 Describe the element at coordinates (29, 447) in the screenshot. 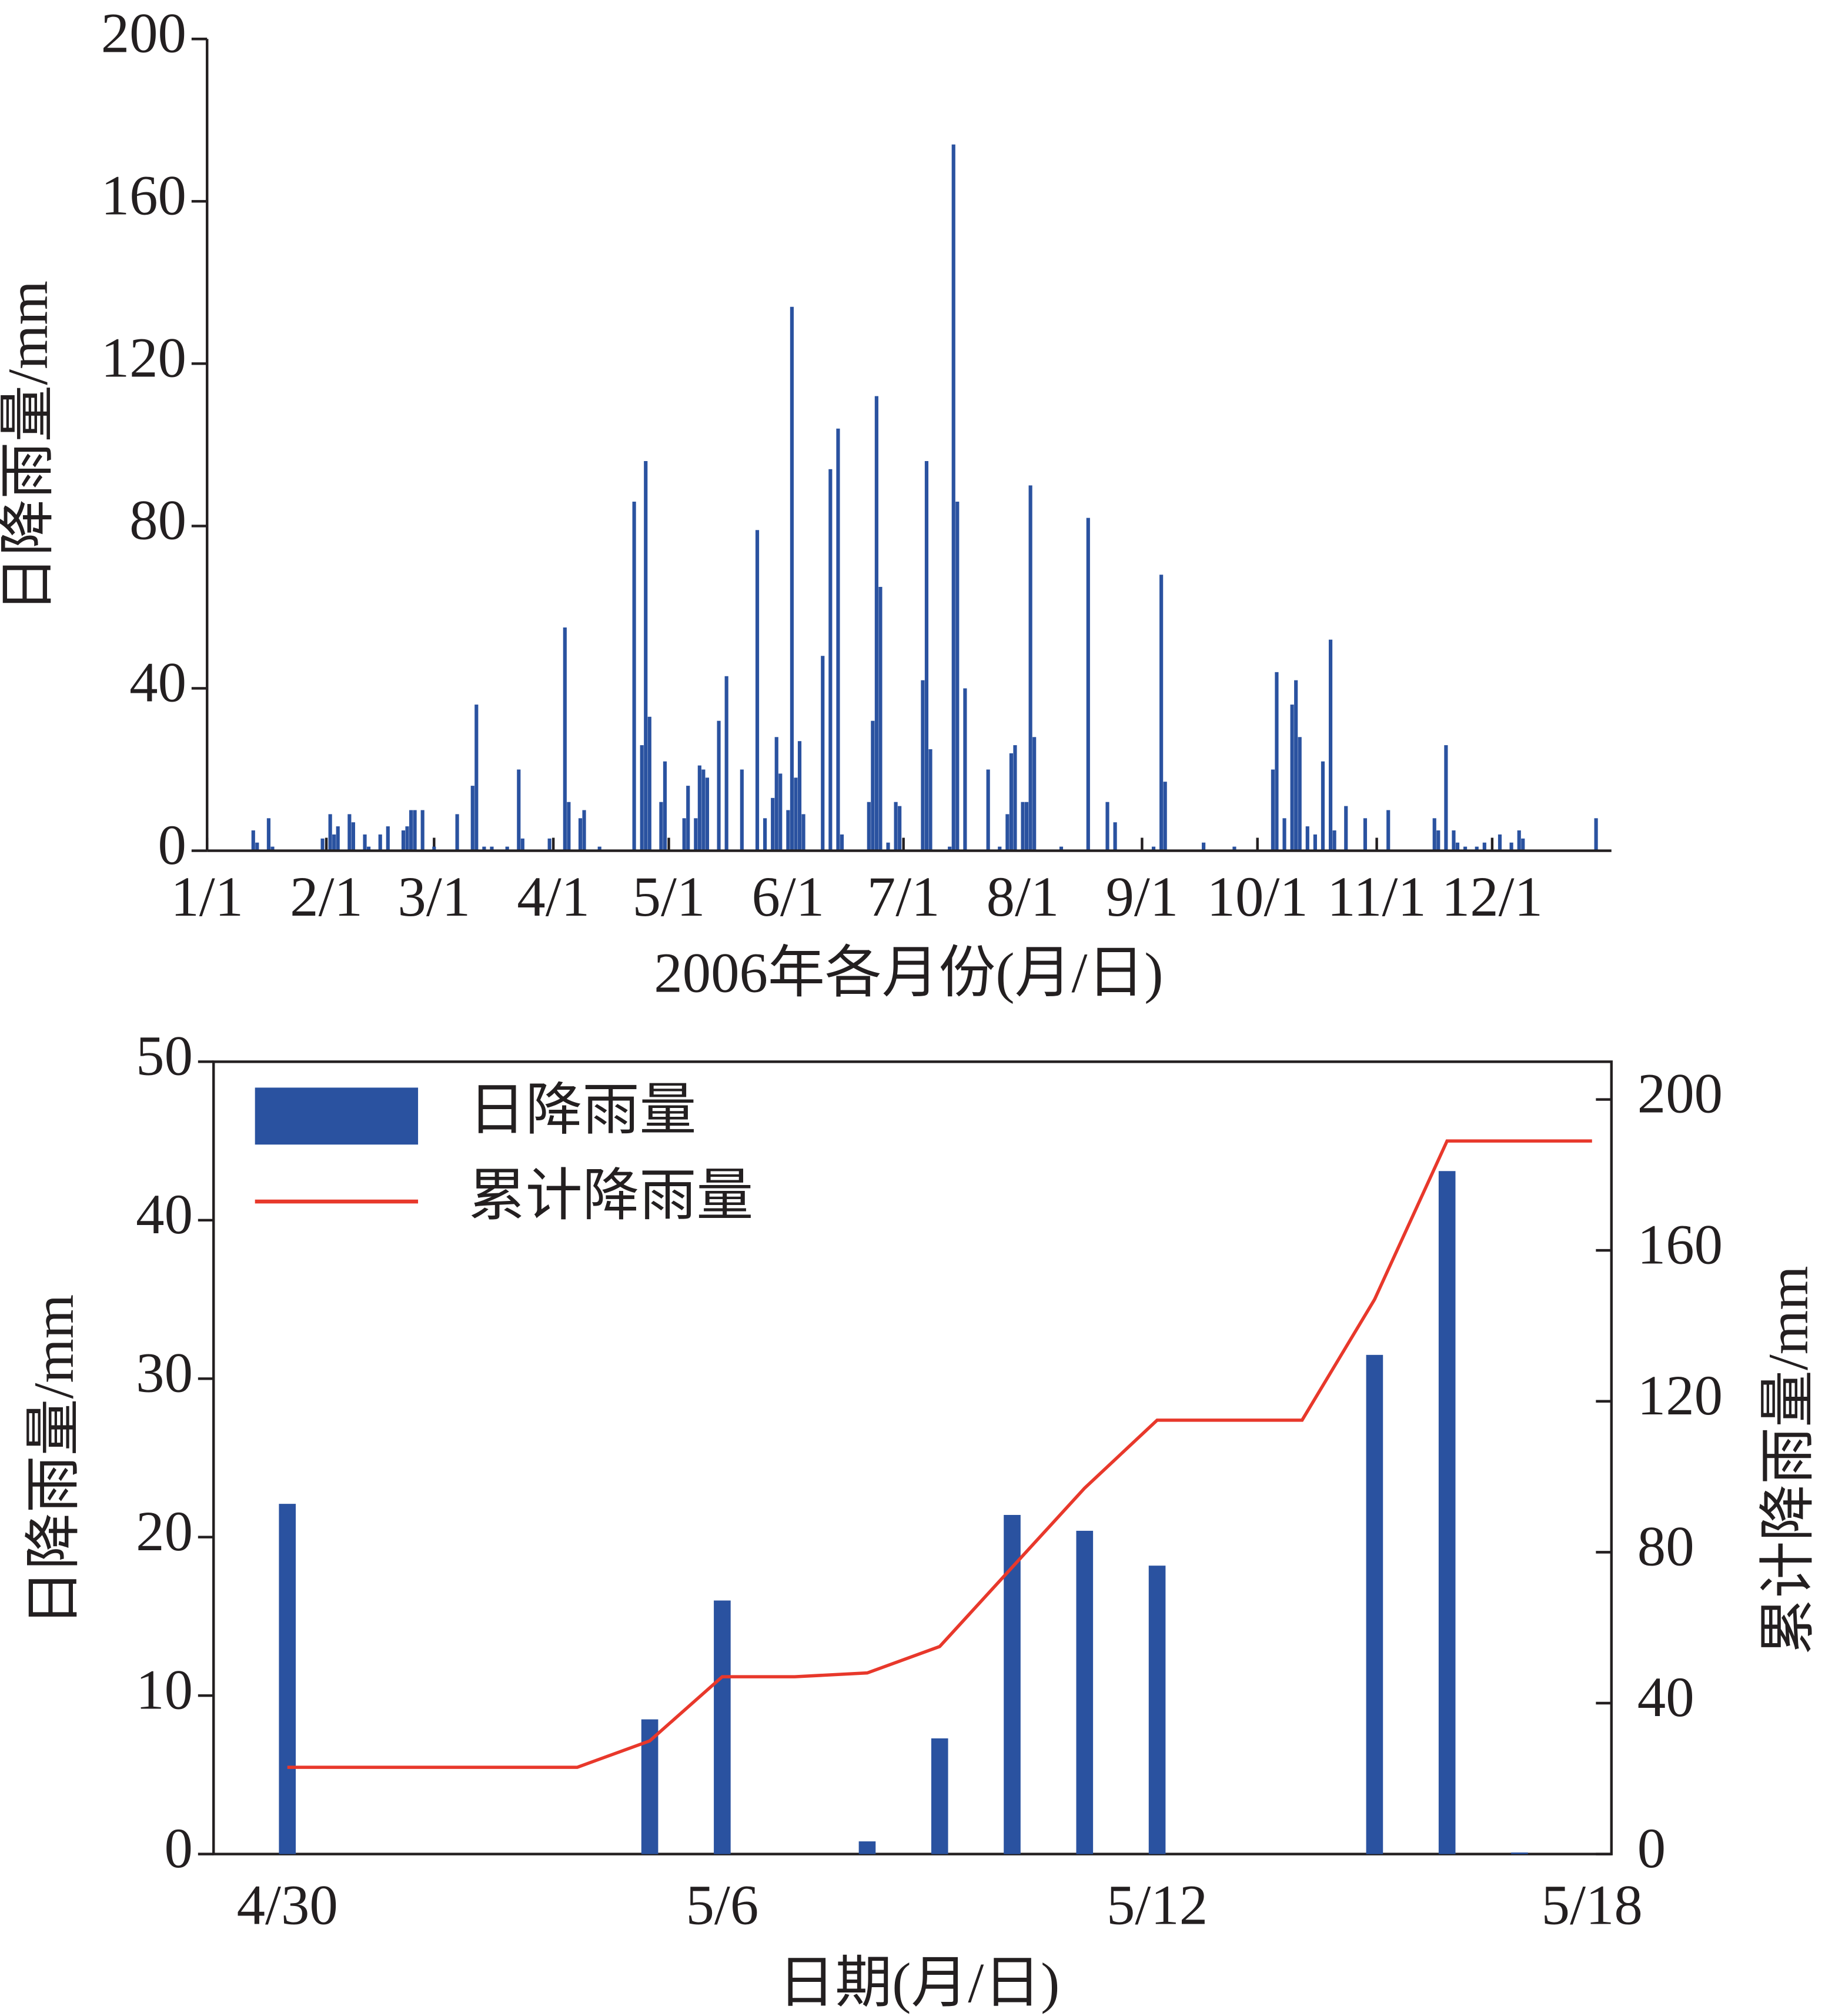

I see `y-axis-title: 日降雨量/mm` at that location.